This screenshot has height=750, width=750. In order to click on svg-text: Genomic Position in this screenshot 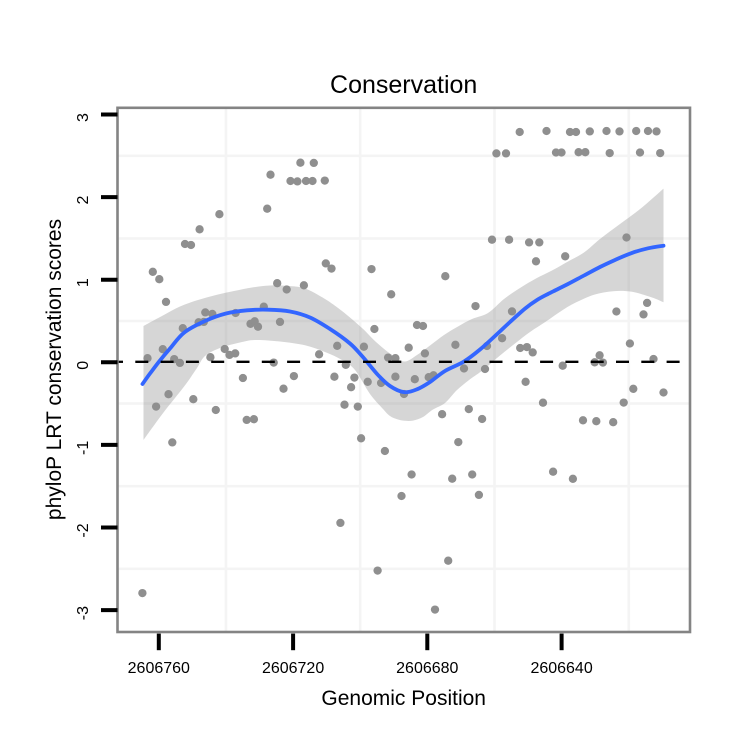, I will do `click(403, 698)`.